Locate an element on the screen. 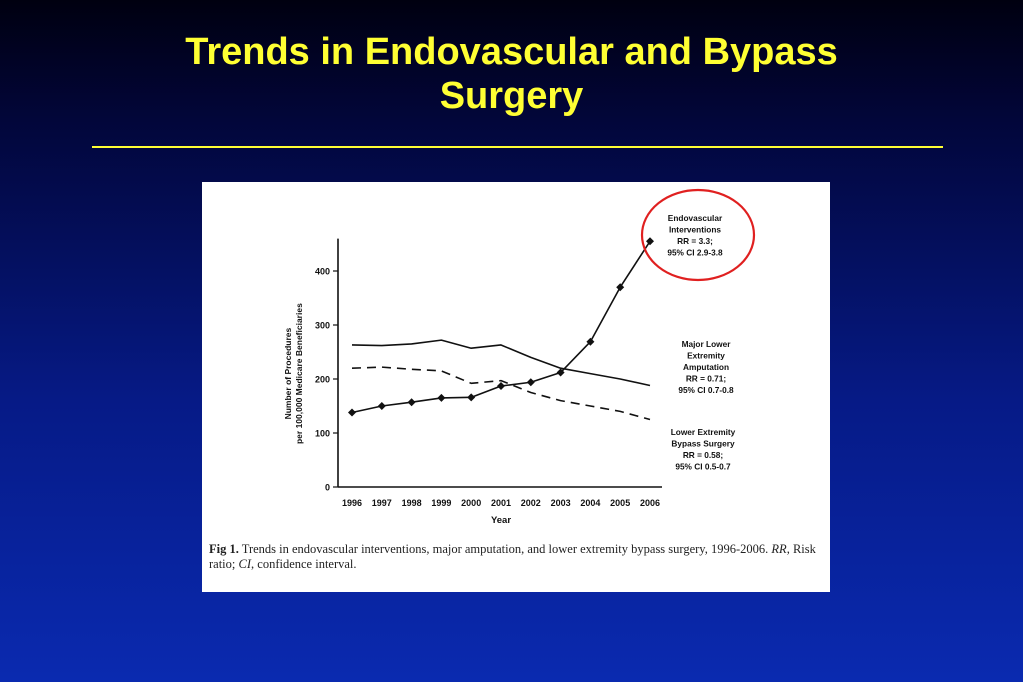 Image resolution: width=1023 pixels, height=682 pixels. x-tick-label: 2003 is located at coordinates (561, 503).